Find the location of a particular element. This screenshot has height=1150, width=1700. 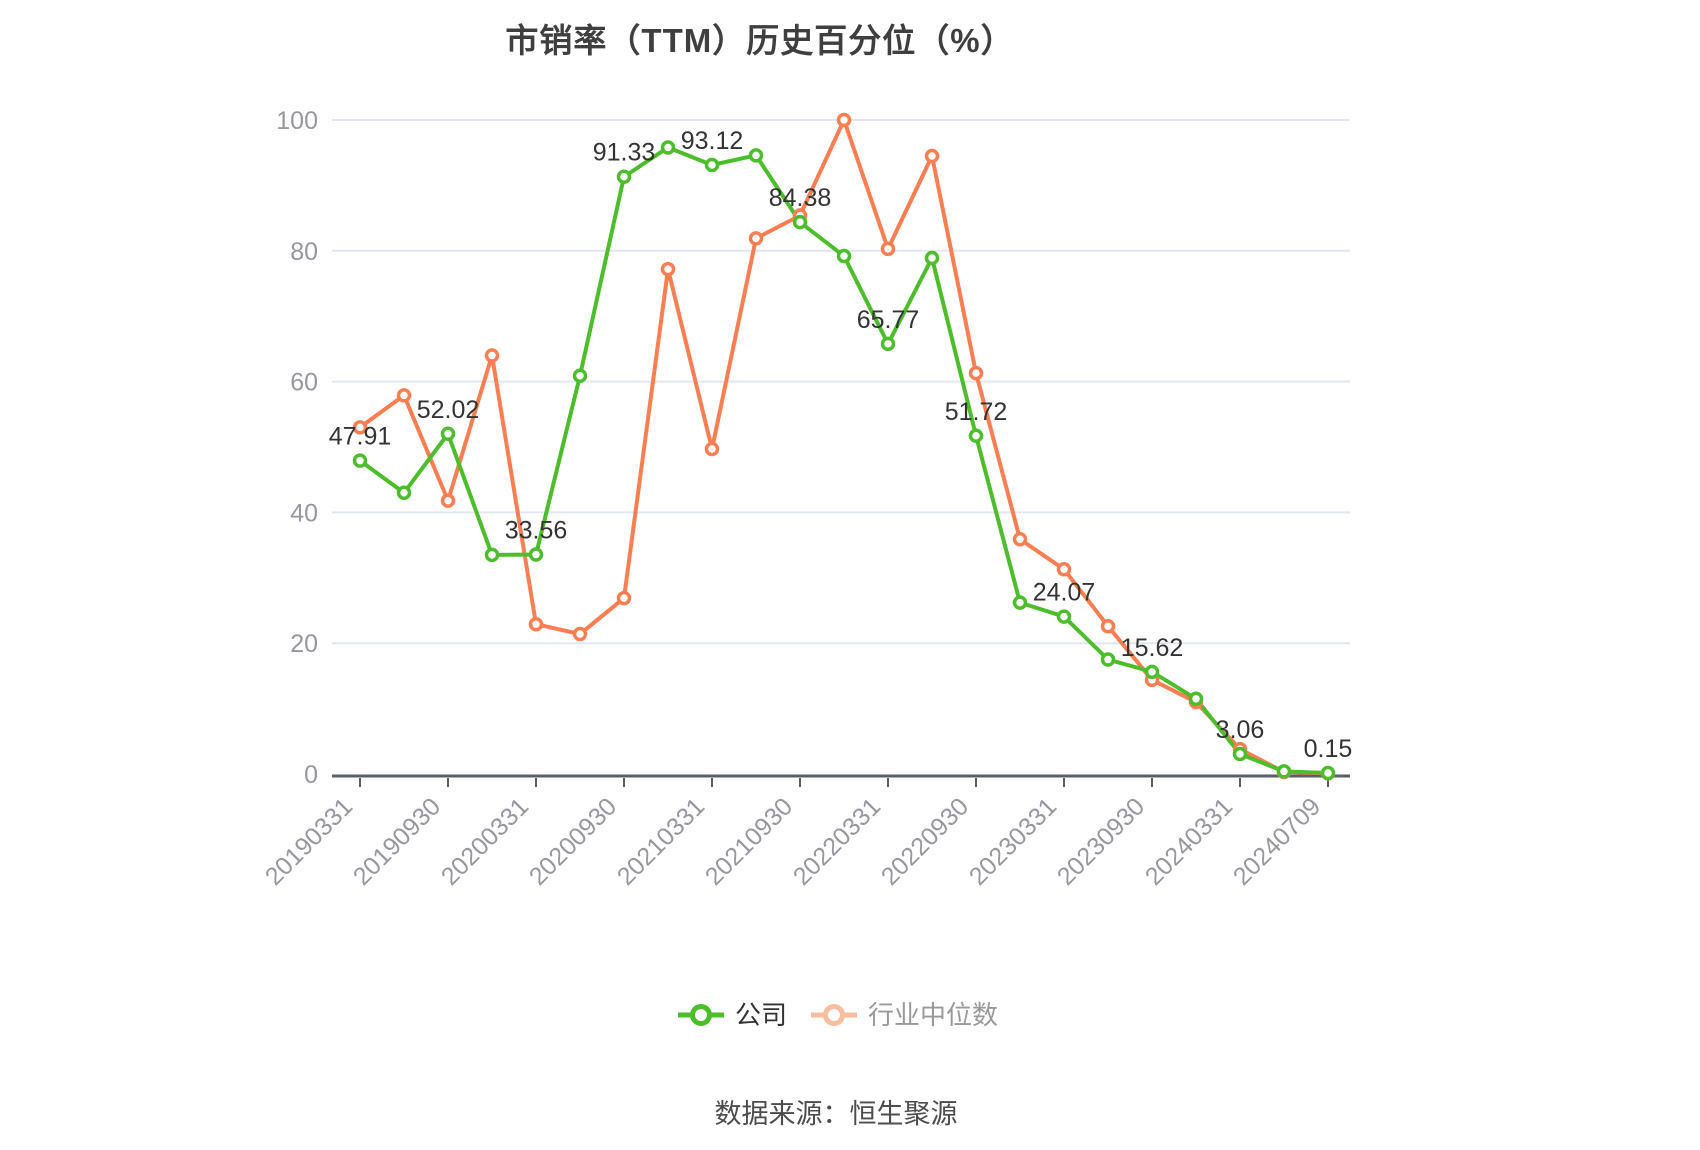

x-axis-tick-label: 20200331 is located at coordinates (485, 841).